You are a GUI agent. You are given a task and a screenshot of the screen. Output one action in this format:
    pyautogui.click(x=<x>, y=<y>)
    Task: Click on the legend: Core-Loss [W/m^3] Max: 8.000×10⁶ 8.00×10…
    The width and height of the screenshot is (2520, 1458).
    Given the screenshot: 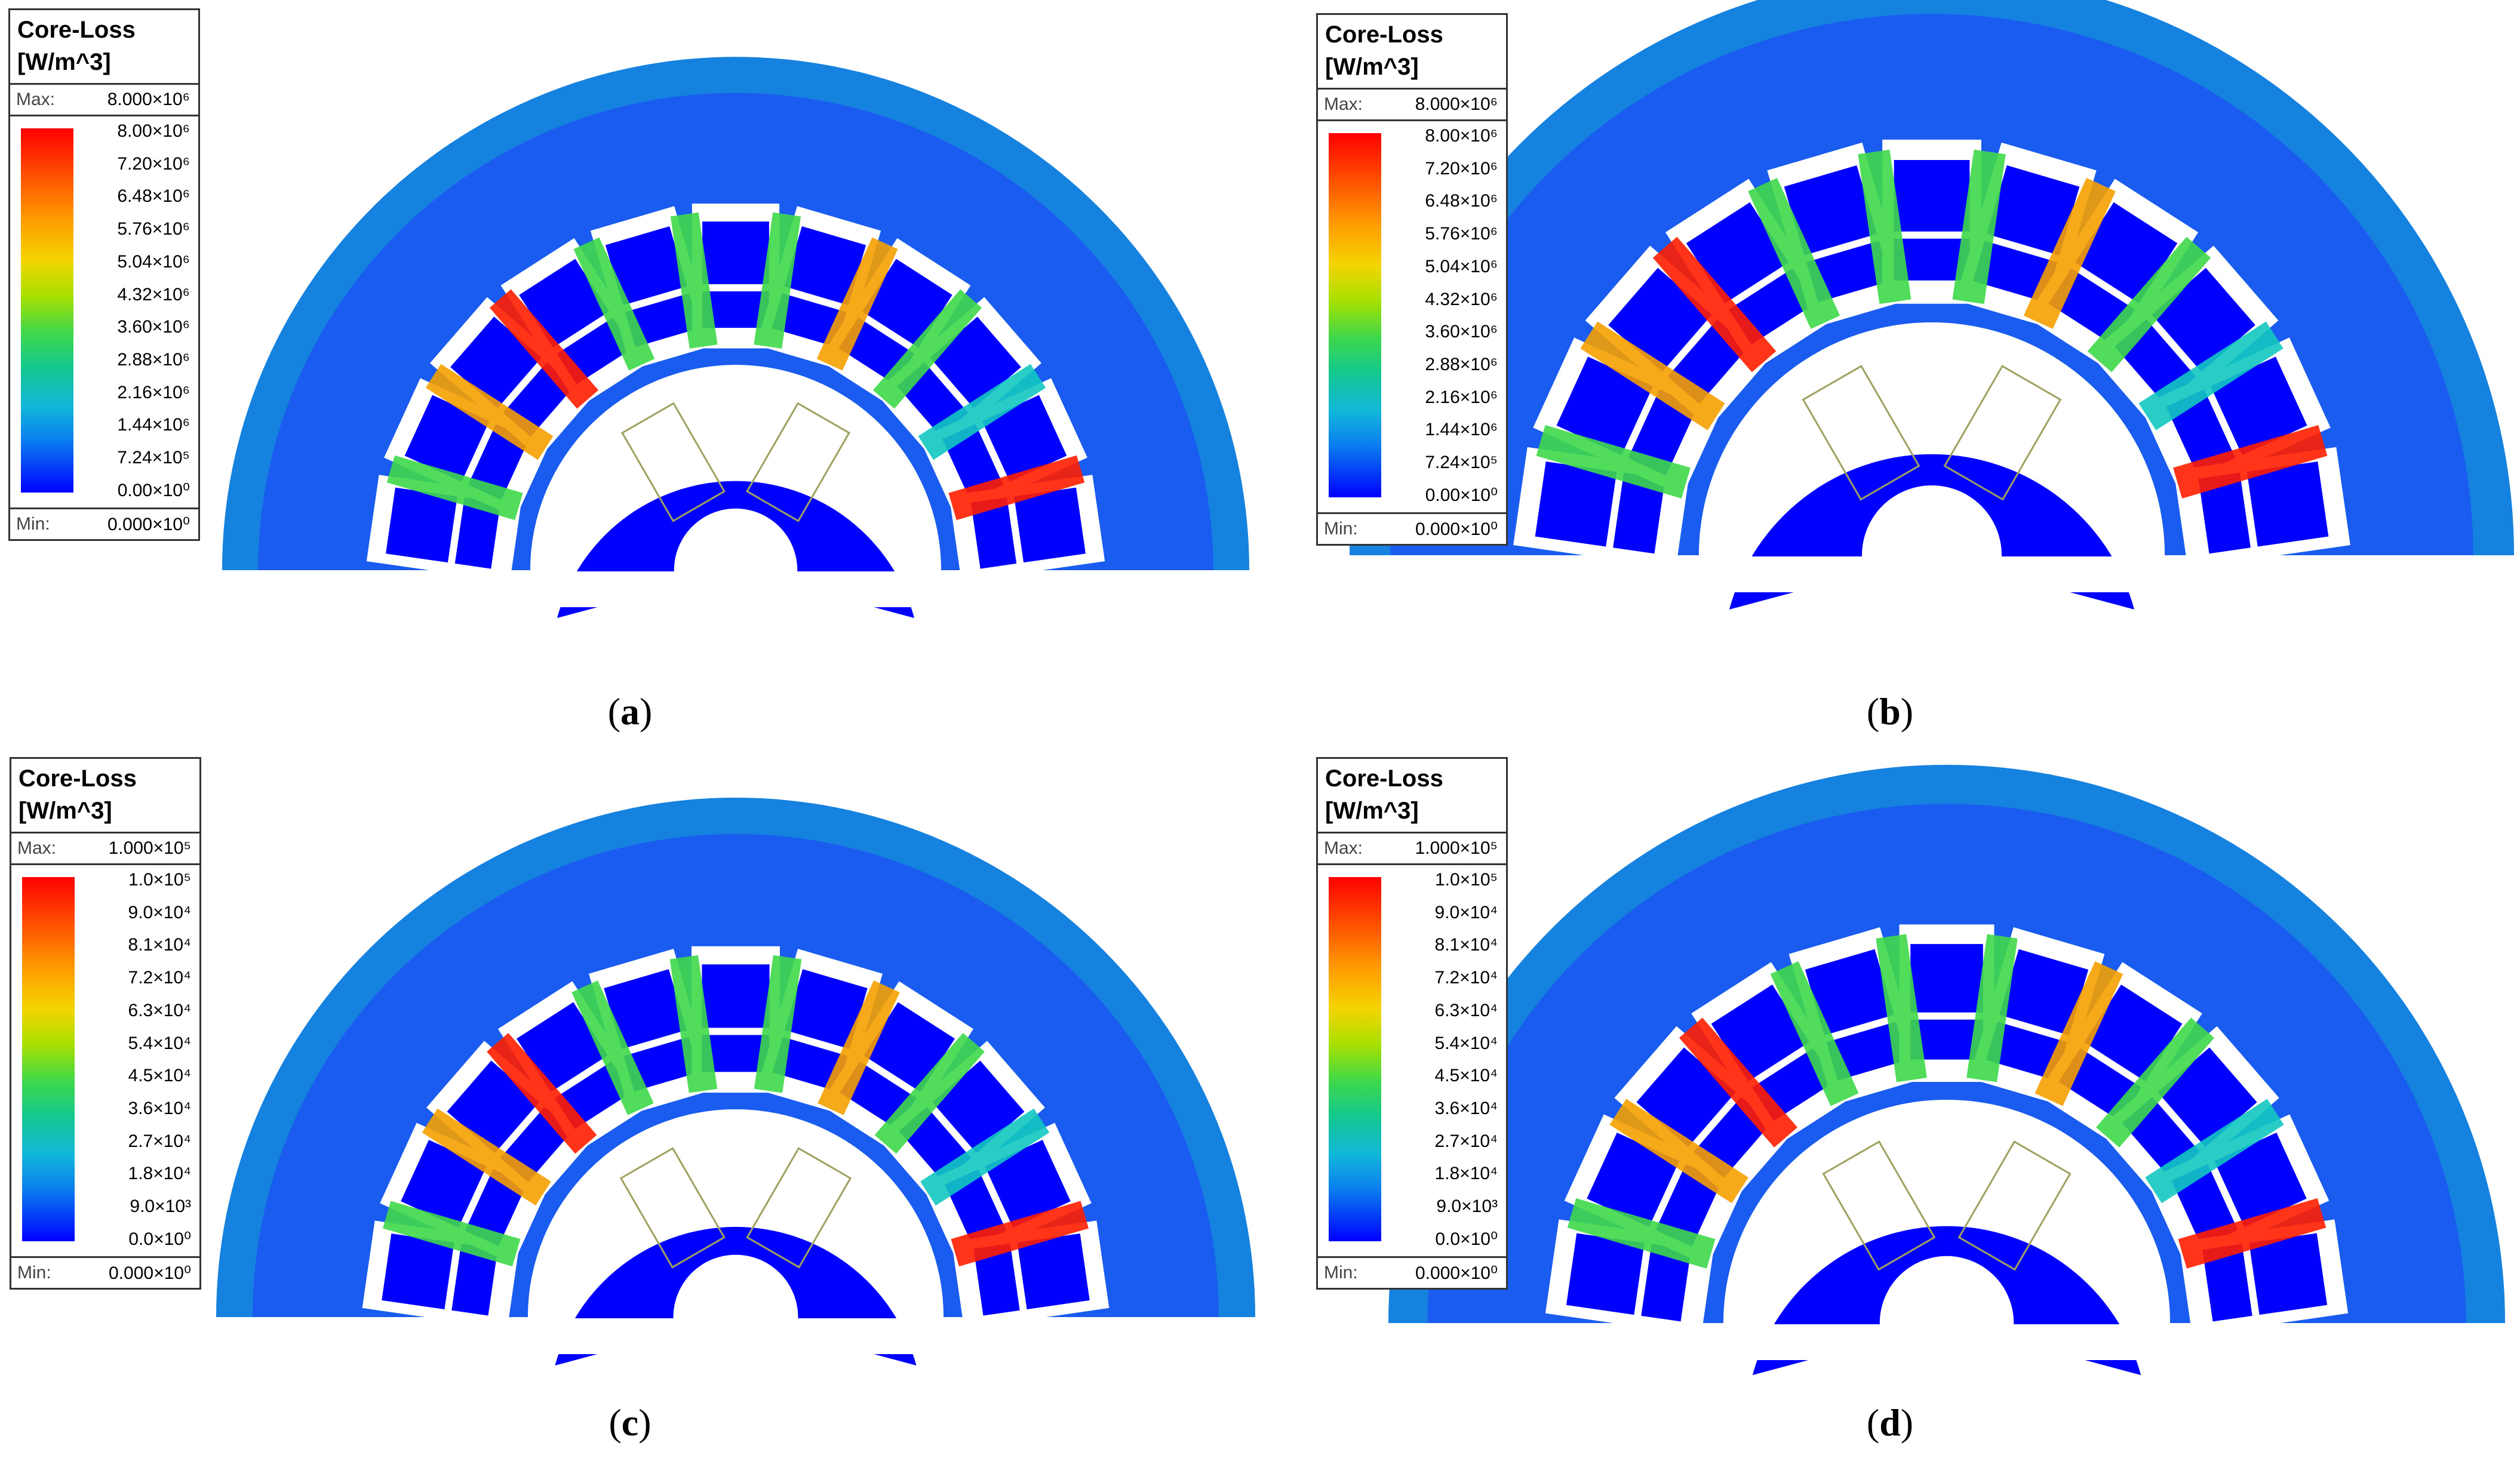 What is the action you would take?
    pyautogui.click(x=1412, y=279)
    